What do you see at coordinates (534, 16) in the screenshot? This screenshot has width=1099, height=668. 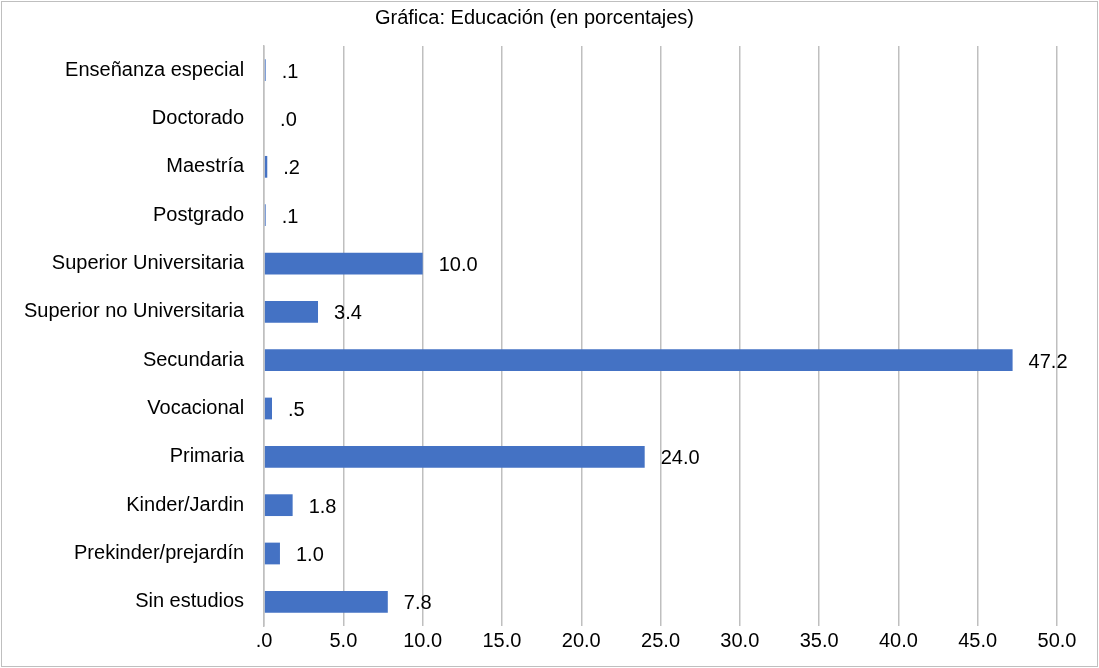 I see `chart-title: Gráfica: Educación (en porcentajes)` at bounding box center [534, 16].